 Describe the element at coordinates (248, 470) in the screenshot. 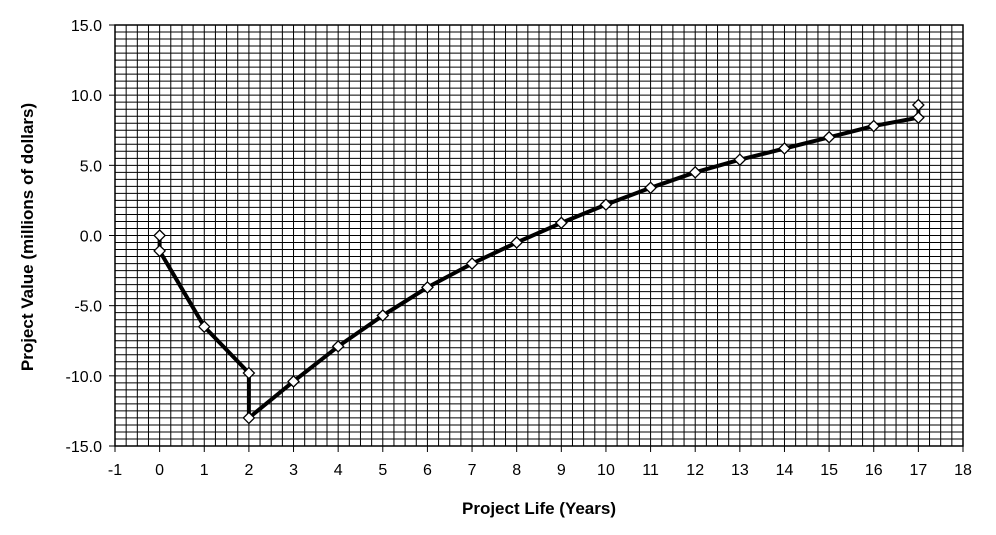

I see `x-tick-label: 2` at that location.